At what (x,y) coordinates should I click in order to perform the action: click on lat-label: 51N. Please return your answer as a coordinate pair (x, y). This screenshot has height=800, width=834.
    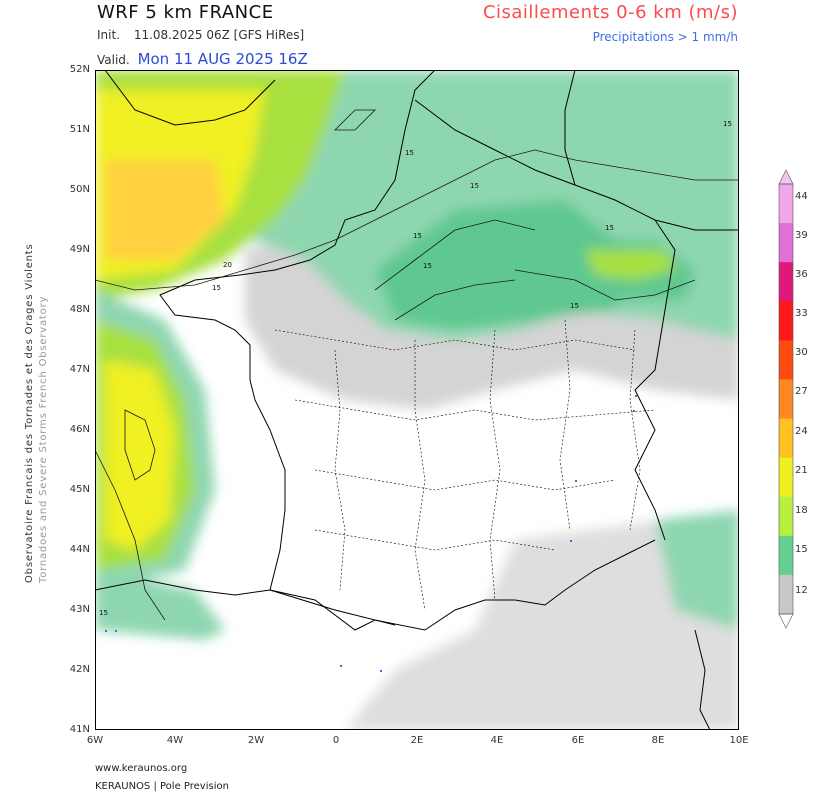
    Looking at the image, I should click on (79, 129).